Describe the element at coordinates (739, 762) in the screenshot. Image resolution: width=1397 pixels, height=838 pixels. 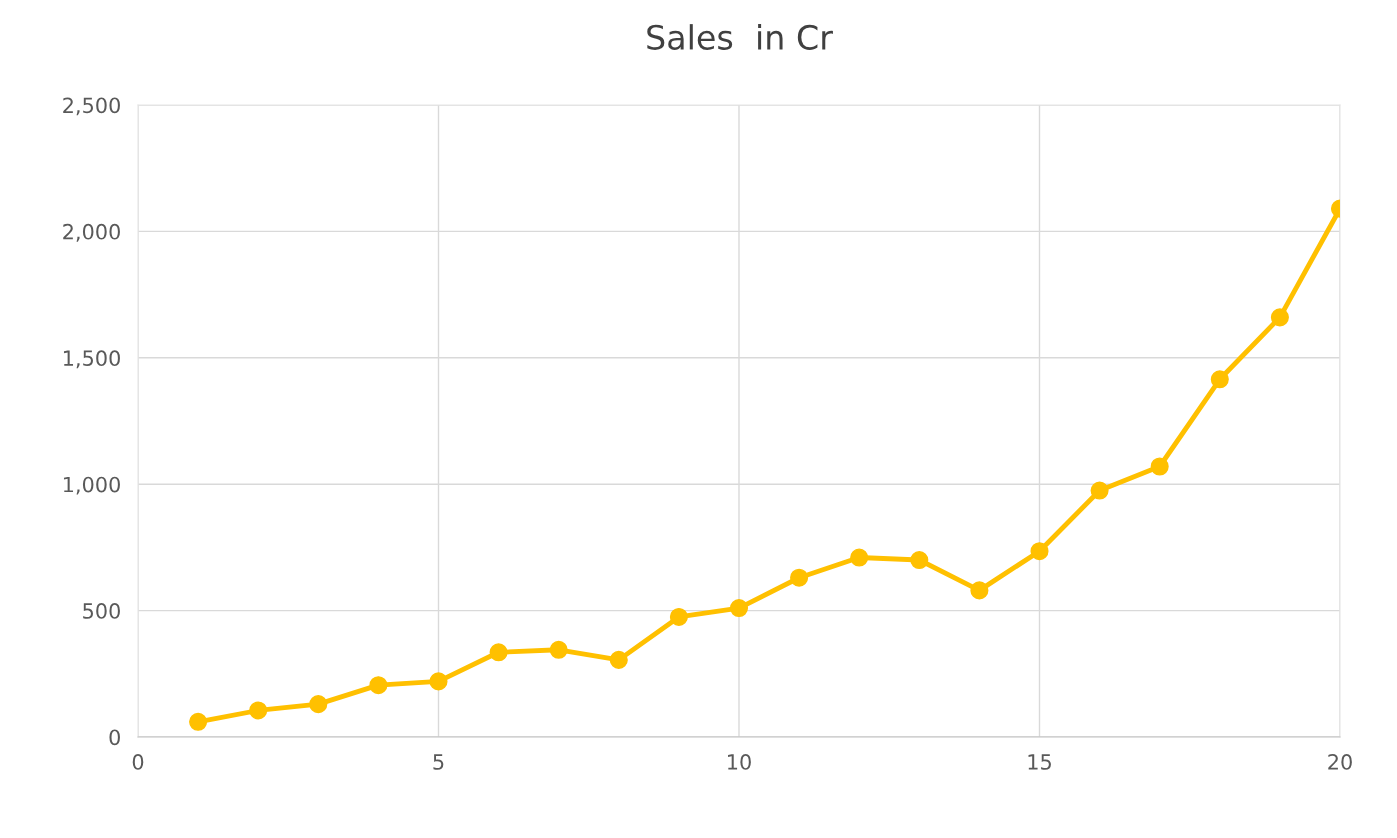
I see `x-tick-label: 10` at that location.